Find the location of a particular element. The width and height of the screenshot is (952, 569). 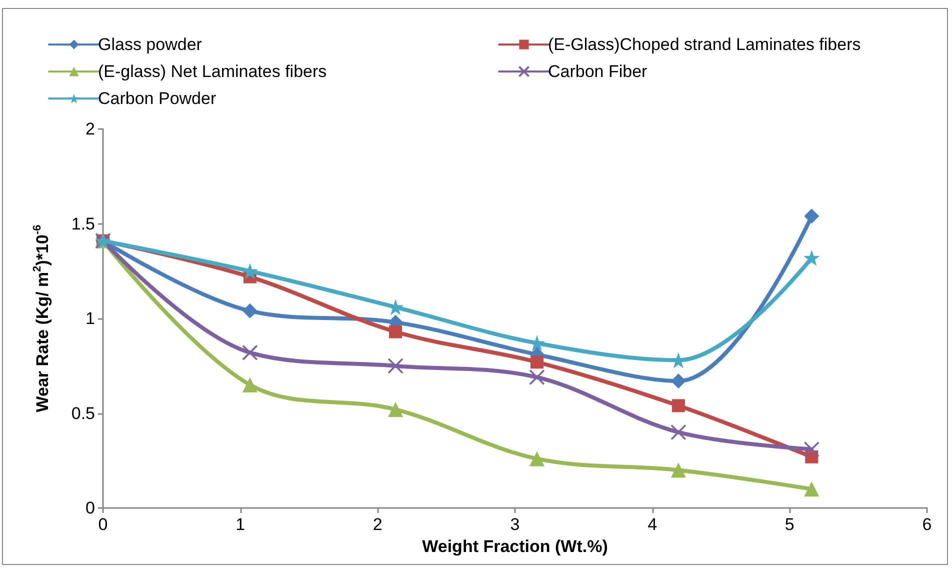

y-tick-label: 0 is located at coordinates (90, 508).